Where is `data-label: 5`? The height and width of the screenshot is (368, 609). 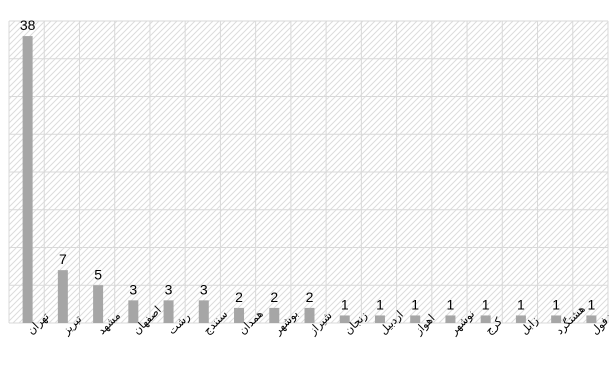 data-label: 5 is located at coordinates (98, 274).